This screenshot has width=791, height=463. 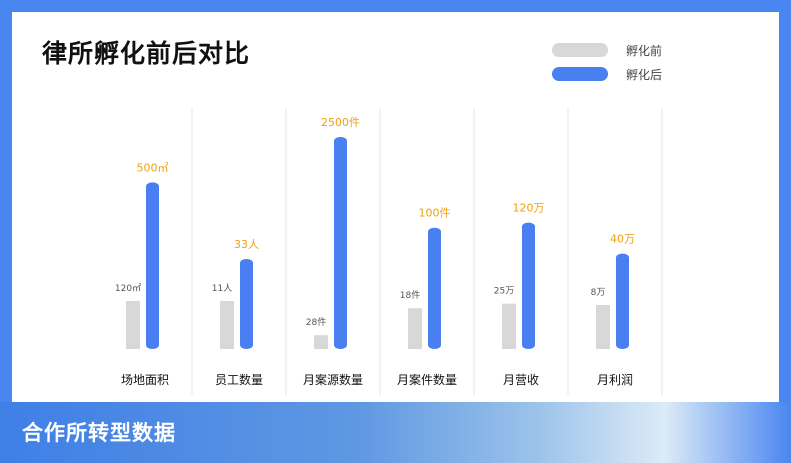 What do you see at coordinates (395, 432) in the screenshot?
I see `footer-banner: 合作所转型数据` at bounding box center [395, 432].